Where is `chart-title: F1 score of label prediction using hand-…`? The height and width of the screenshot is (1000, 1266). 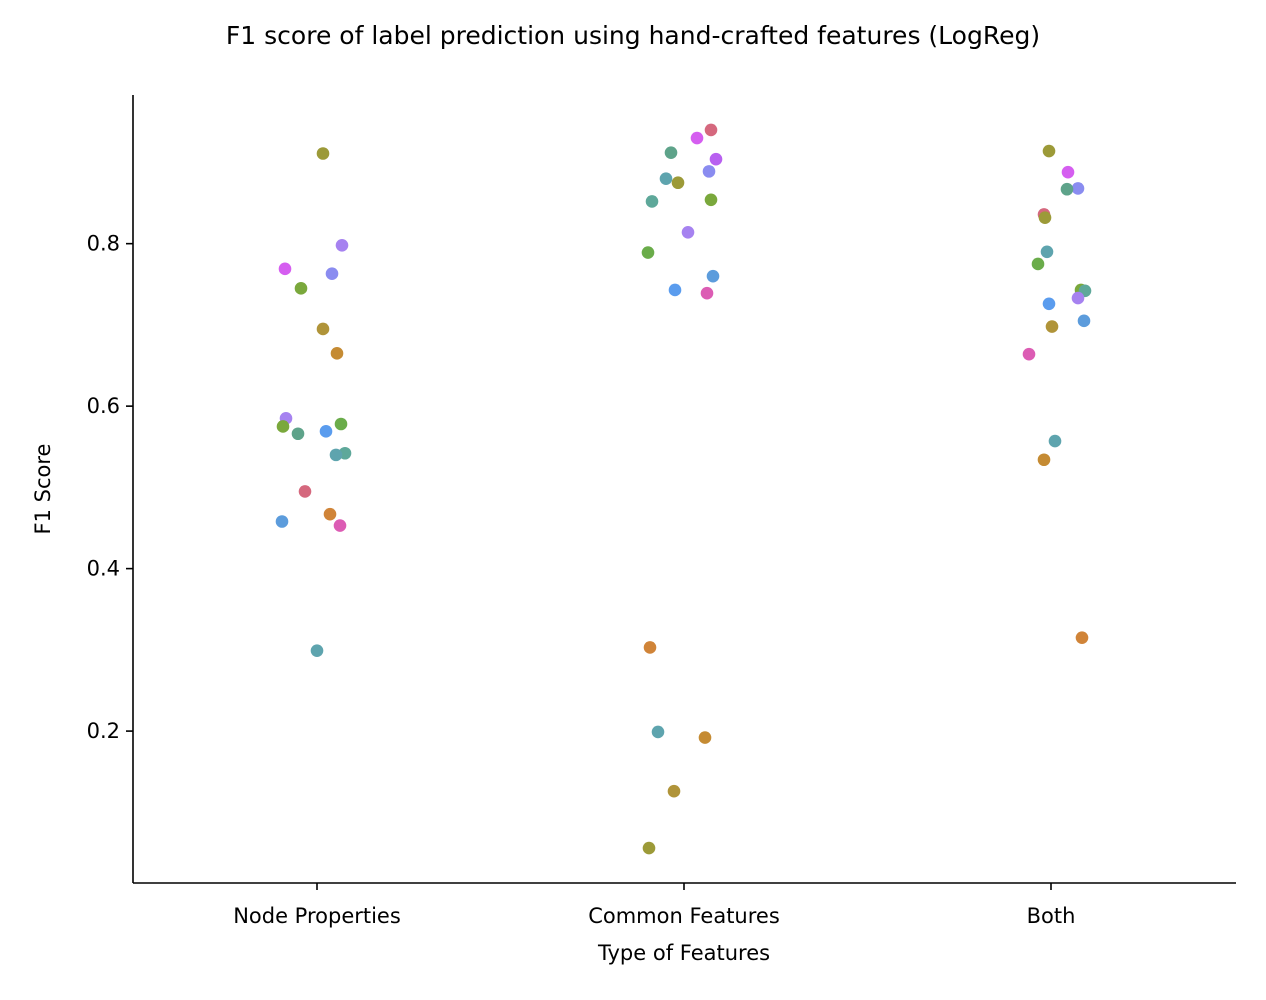
chart-title: F1 score of label prediction using hand-… is located at coordinates (633, 35).